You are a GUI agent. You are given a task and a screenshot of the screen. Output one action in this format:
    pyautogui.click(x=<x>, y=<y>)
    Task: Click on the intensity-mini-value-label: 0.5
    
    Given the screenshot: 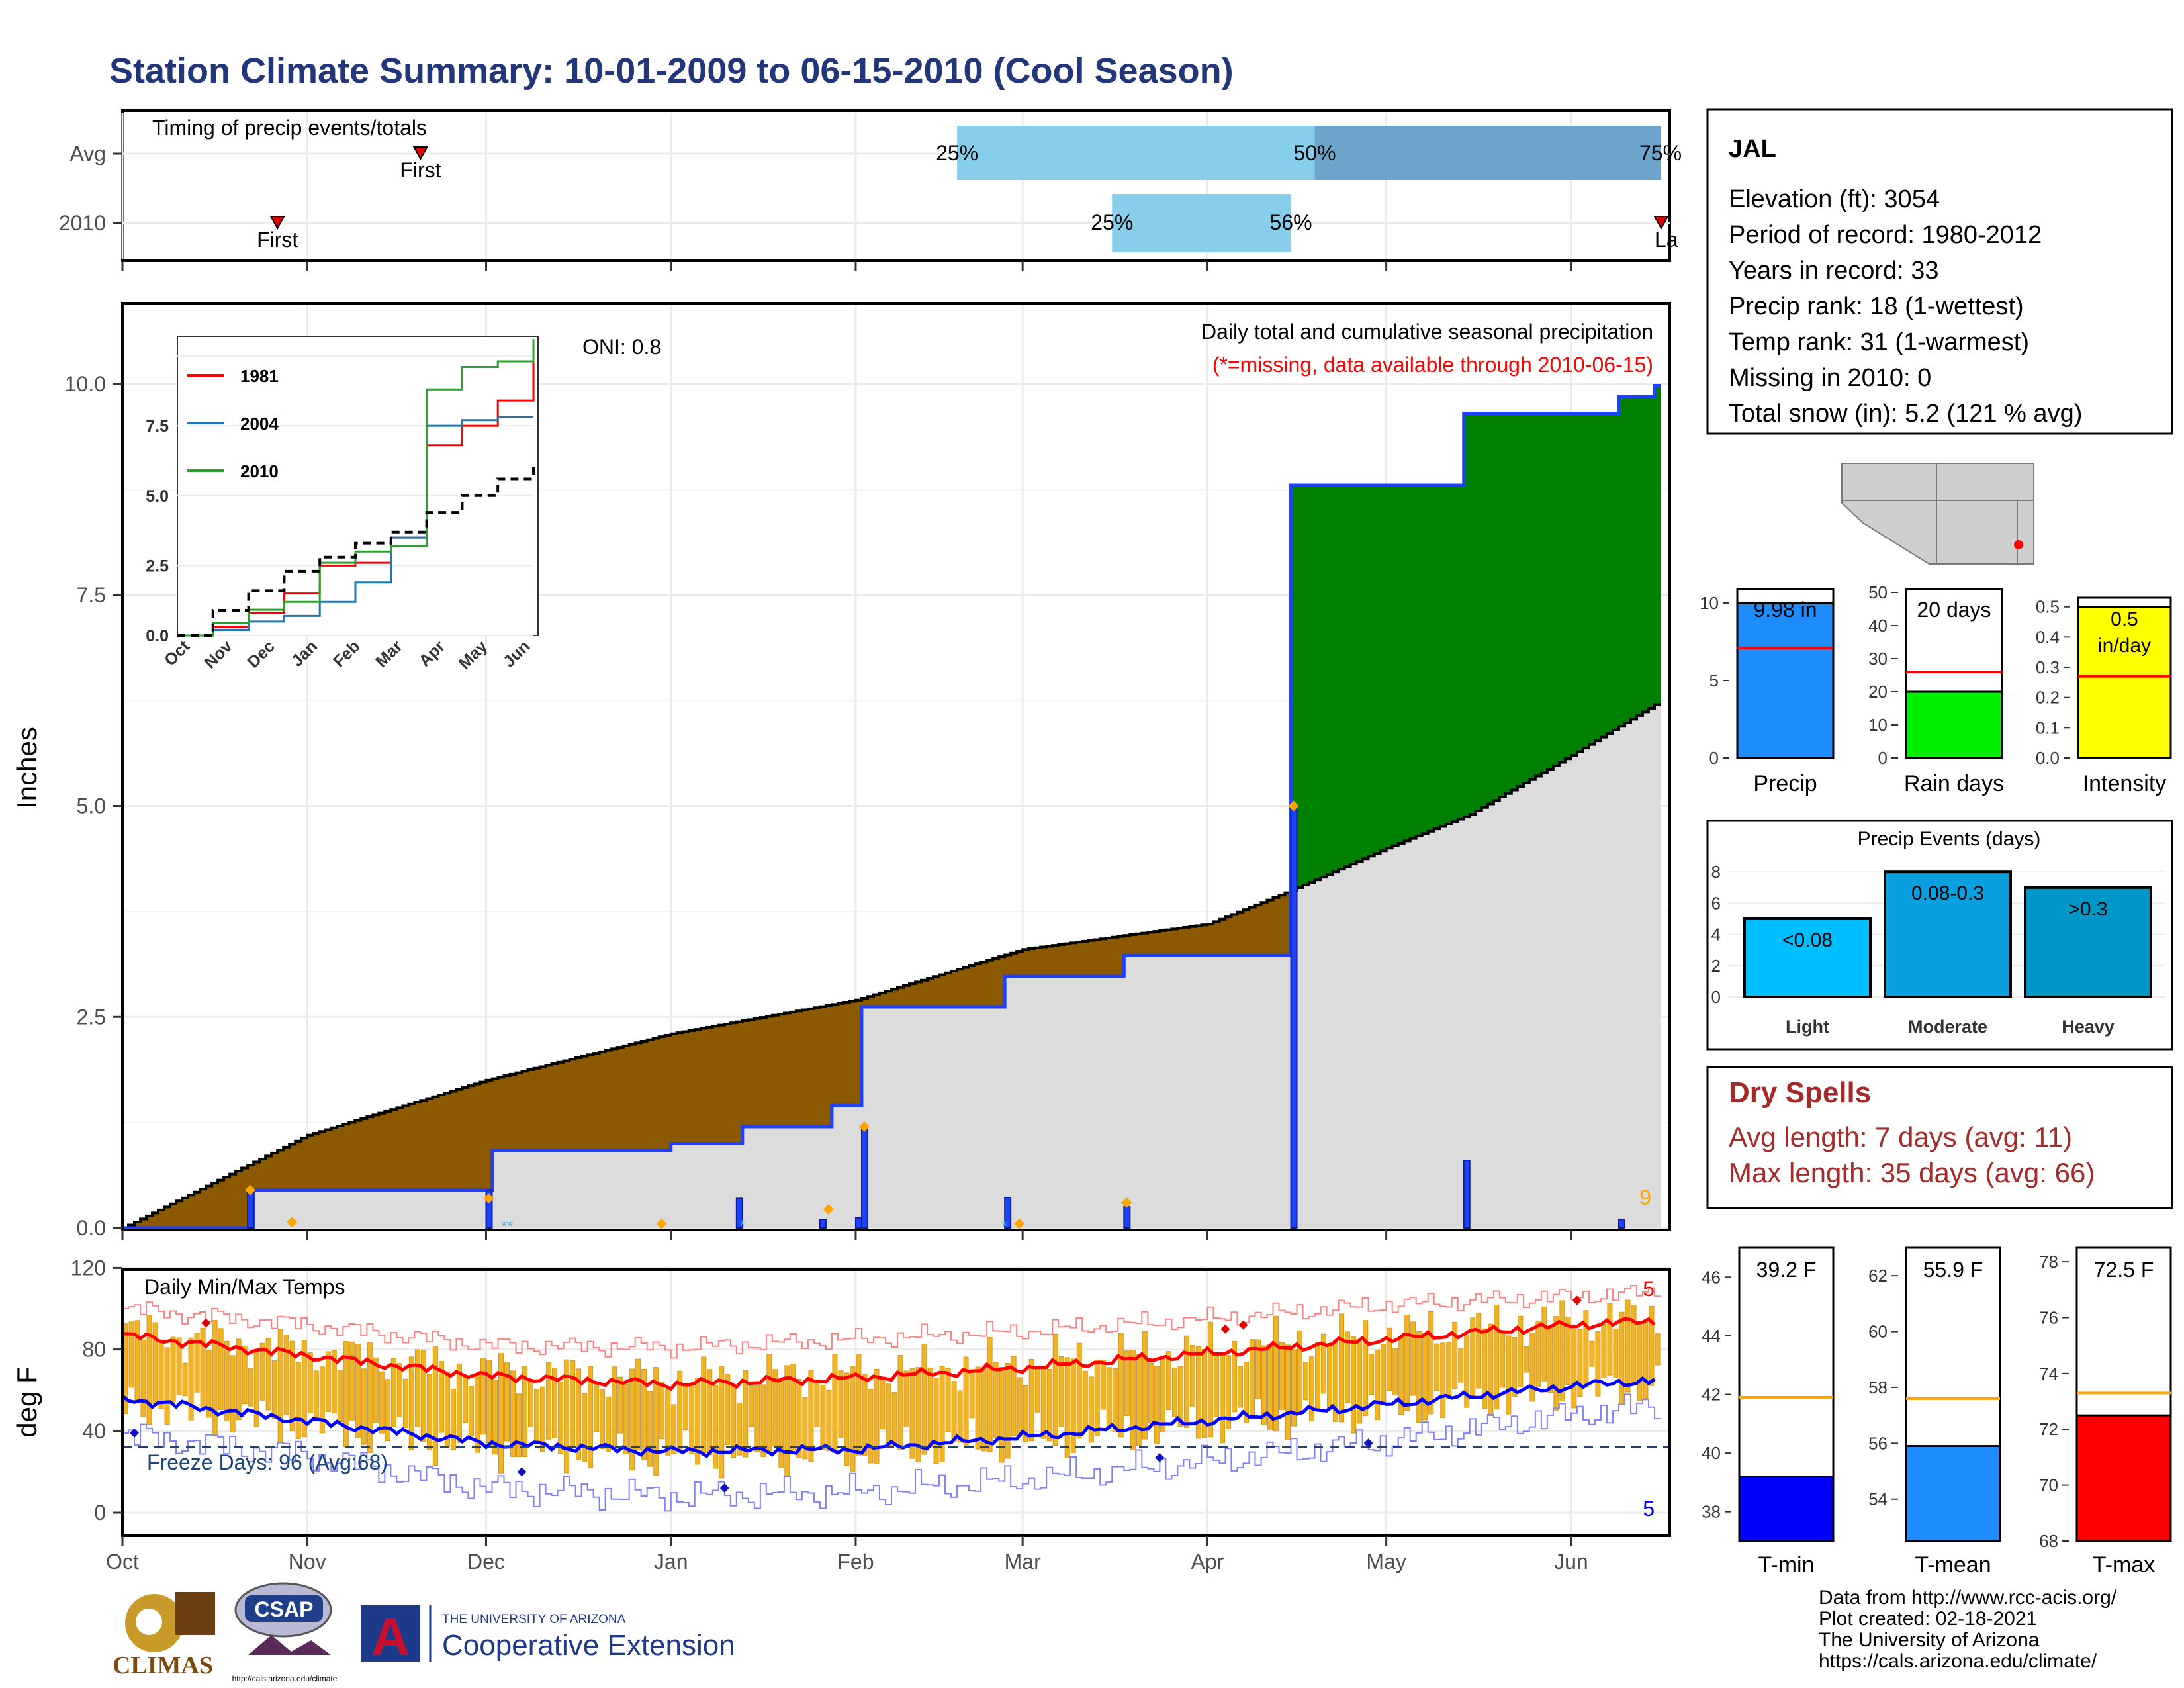 What is the action you would take?
    pyautogui.click(x=2124, y=619)
    